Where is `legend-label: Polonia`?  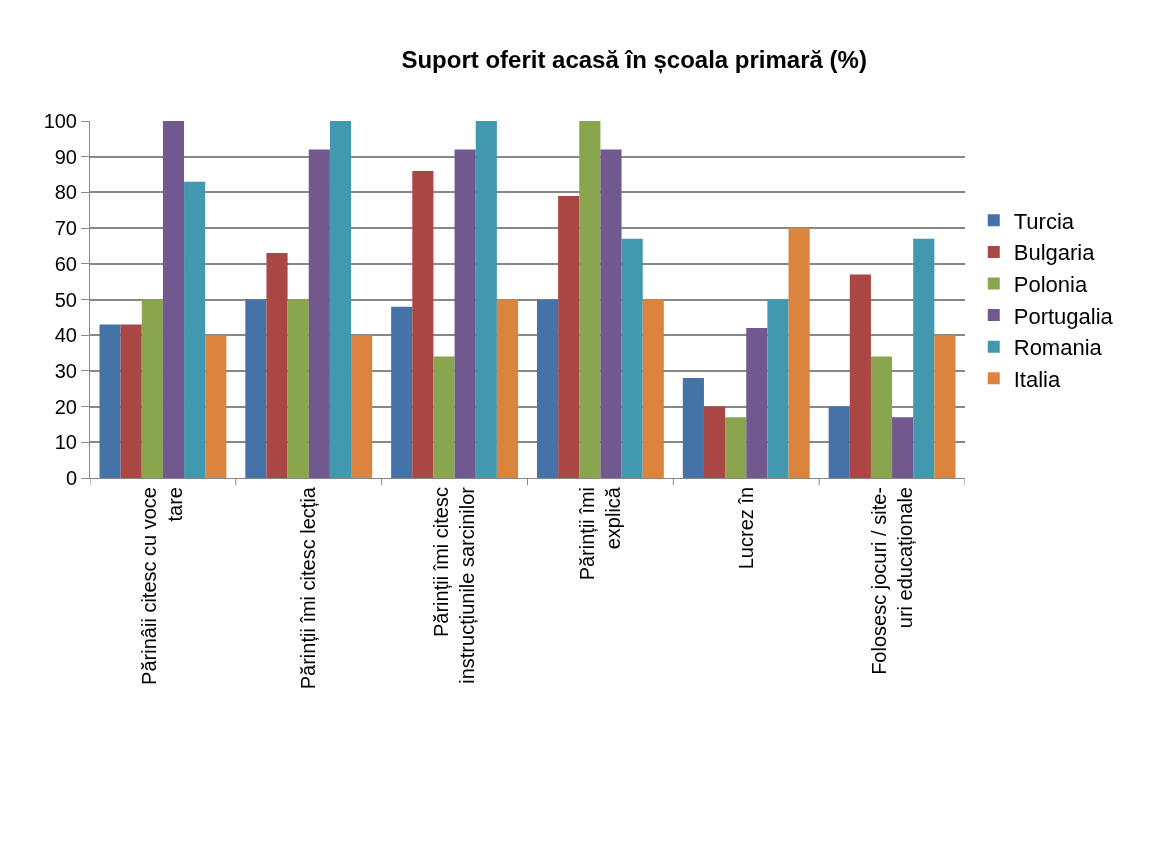 legend-label: Polonia is located at coordinates (1050, 285).